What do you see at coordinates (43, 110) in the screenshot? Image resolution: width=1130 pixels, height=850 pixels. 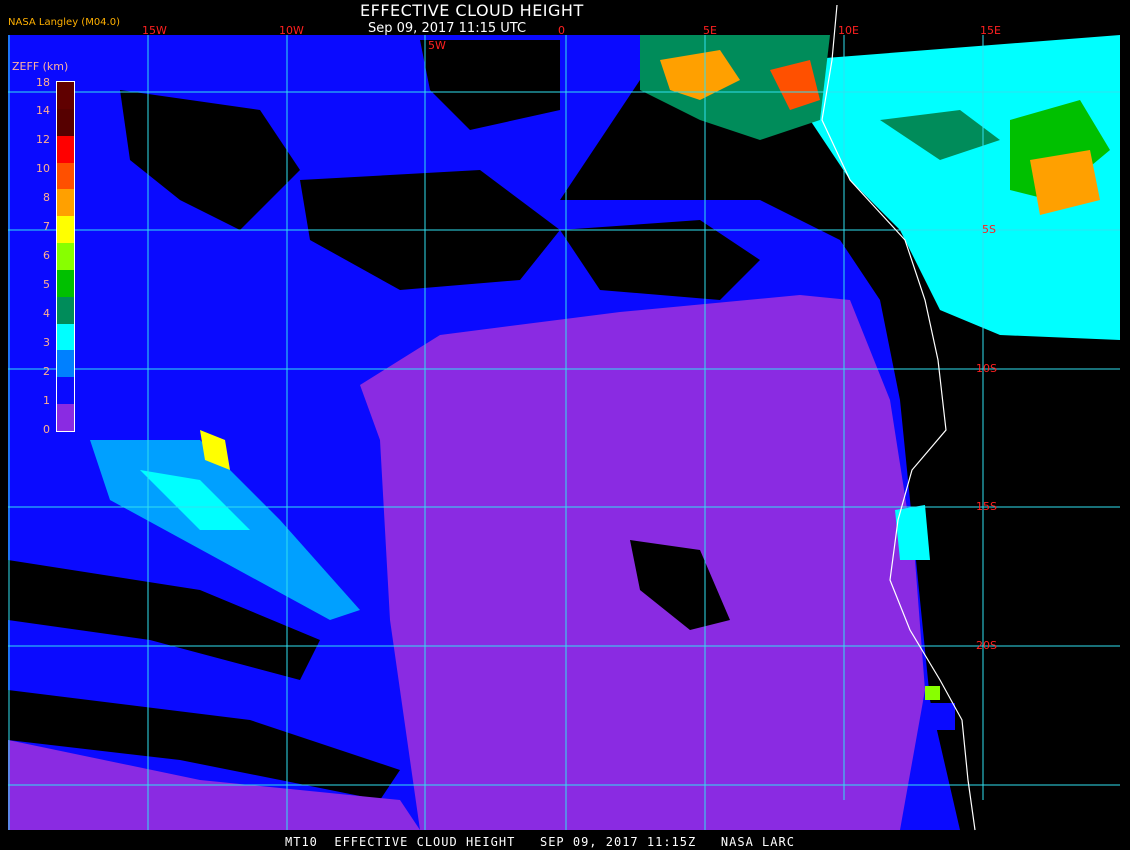 I see `legend-tick-label: 14` at bounding box center [43, 110].